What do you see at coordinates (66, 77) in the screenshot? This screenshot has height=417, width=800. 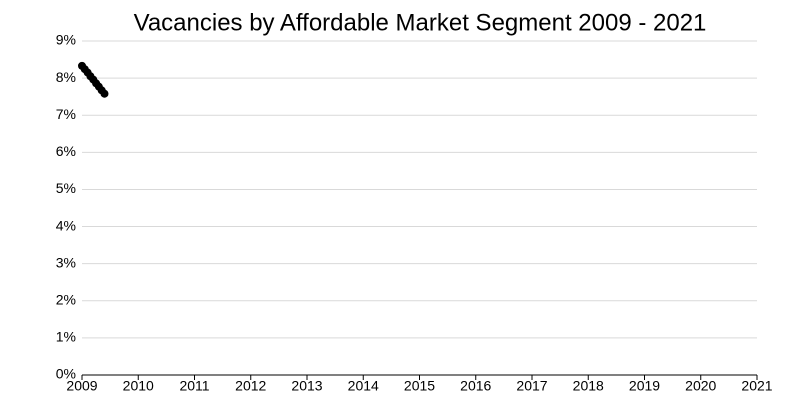 I see `y-tick-label: 8%` at bounding box center [66, 77].